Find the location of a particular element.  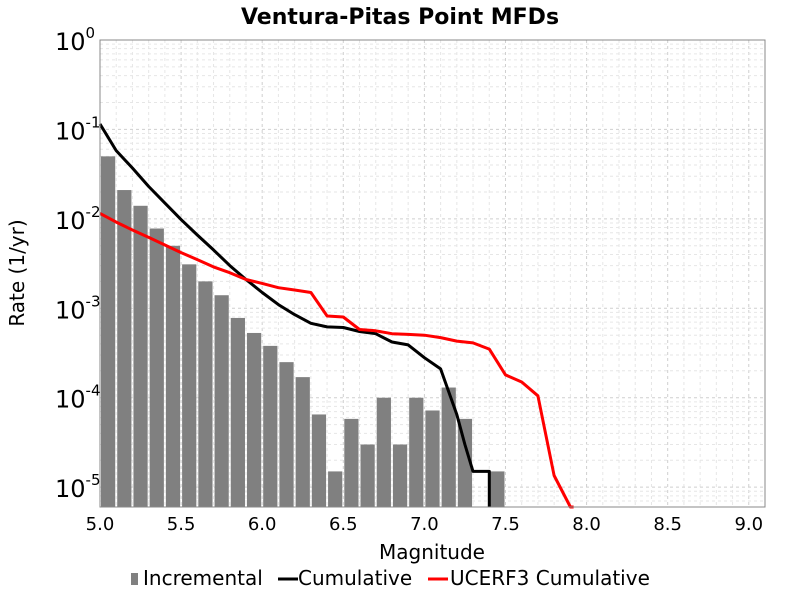

x-tick-label: 7.0 is located at coordinates (424, 524).